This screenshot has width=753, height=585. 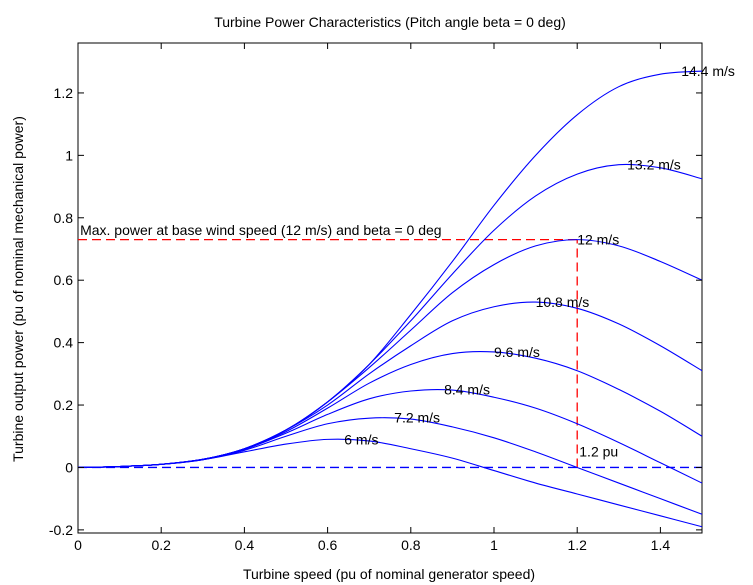 What do you see at coordinates (598, 240) in the screenshot?
I see `curve-label-5: 12 m/s` at bounding box center [598, 240].